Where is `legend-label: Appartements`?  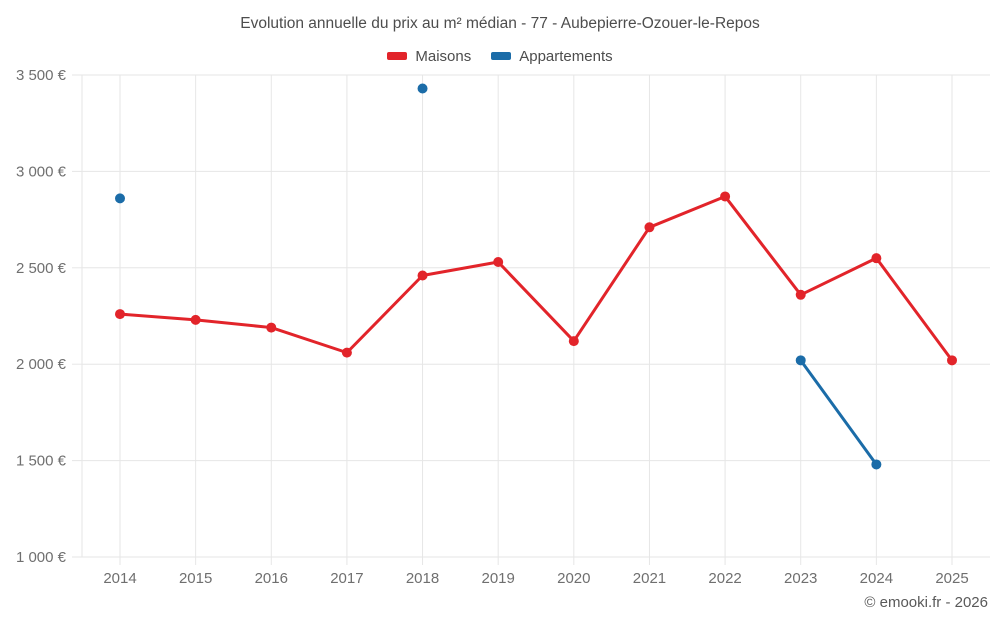 legend-label: Appartements is located at coordinates (566, 56).